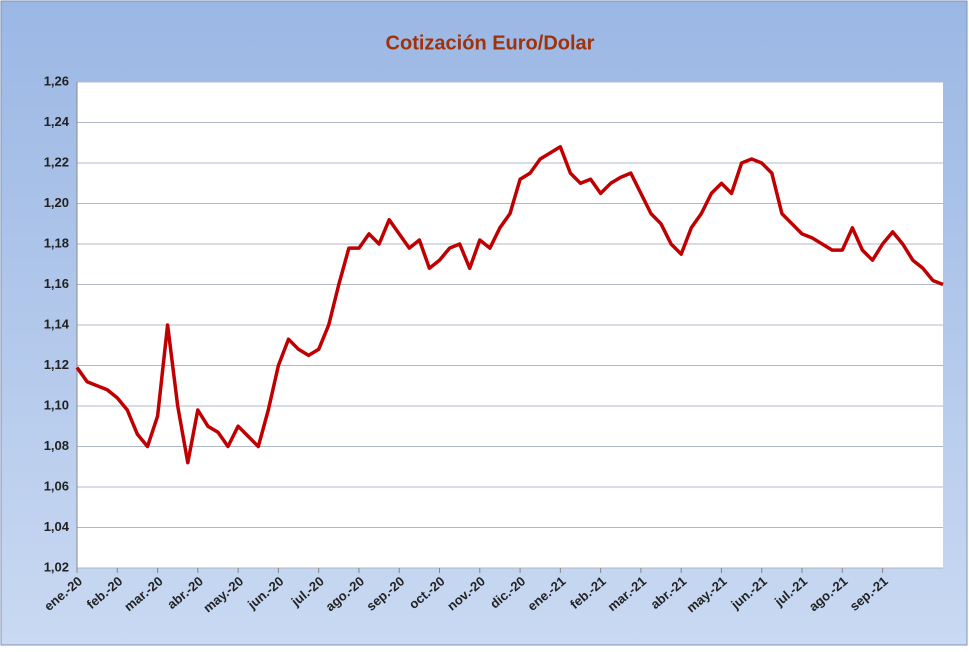 The height and width of the screenshot is (652, 969). What do you see at coordinates (490, 43) in the screenshot?
I see `chart-title: Cotización Euro/Dolar` at bounding box center [490, 43].